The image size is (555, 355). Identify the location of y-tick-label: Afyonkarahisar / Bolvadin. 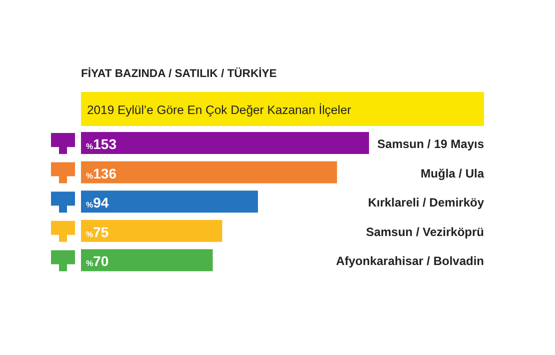
(410, 261).